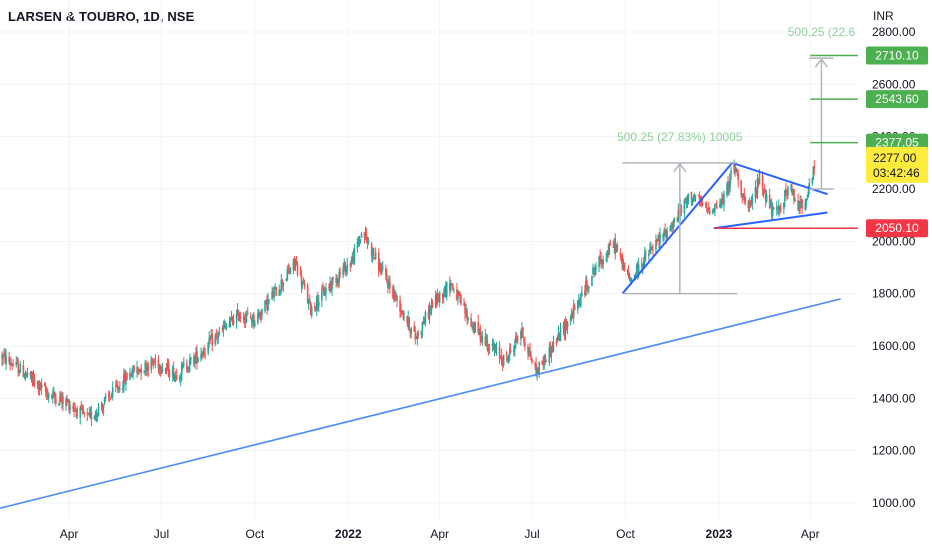 Image resolution: width=932 pixels, height=550 pixels. Describe the element at coordinates (531, 534) in the screenshot. I see `x-tick-label: Jul` at that location.